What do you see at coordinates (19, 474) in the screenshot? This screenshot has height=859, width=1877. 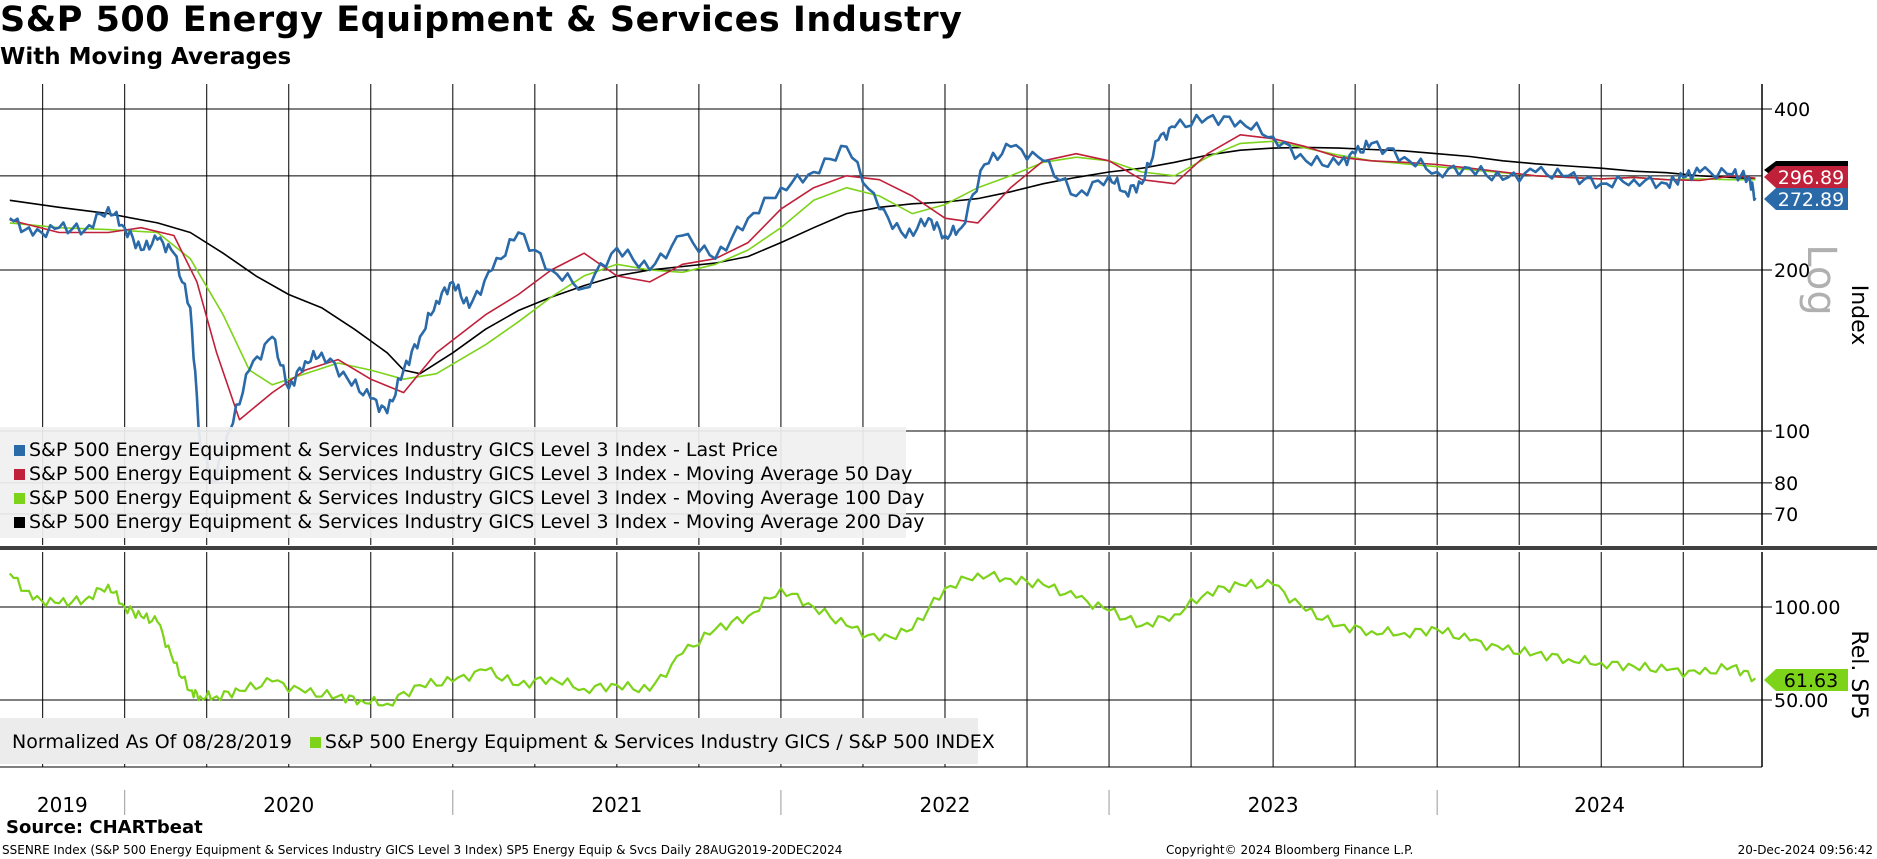 I see `legend-swatch-red` at bounding box center [19, 474].